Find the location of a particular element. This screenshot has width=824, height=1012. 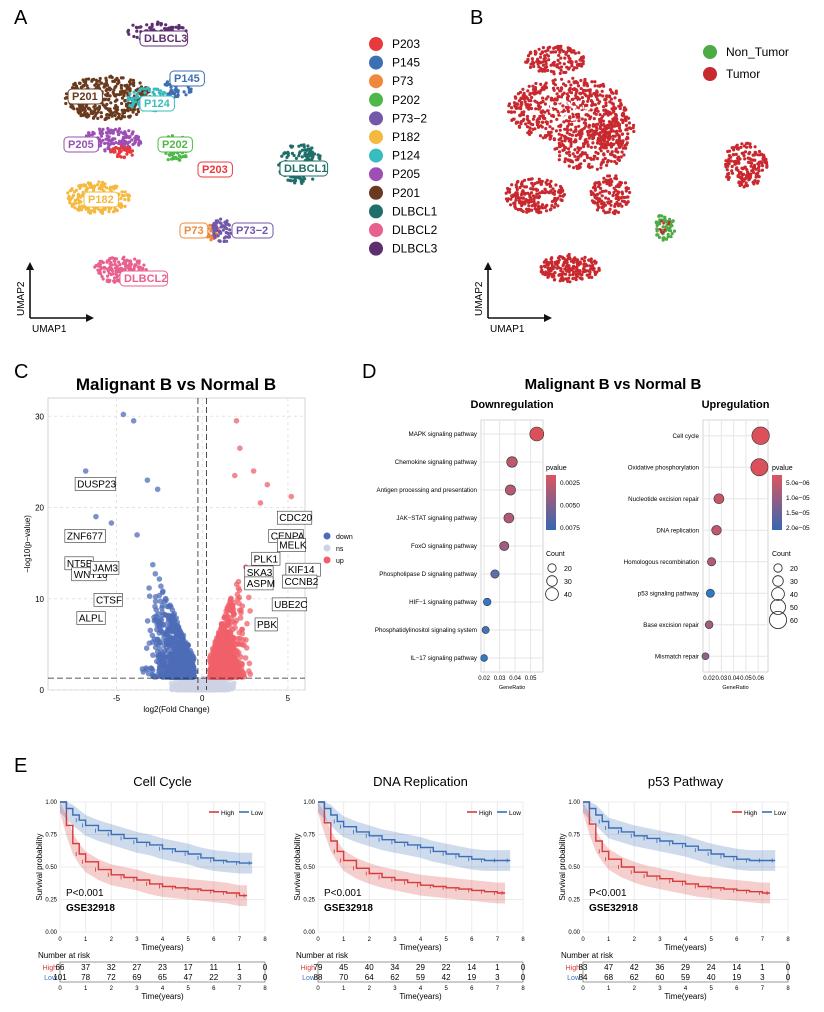

legend-swatch-non_tumor is located at coordinates (710, 52).